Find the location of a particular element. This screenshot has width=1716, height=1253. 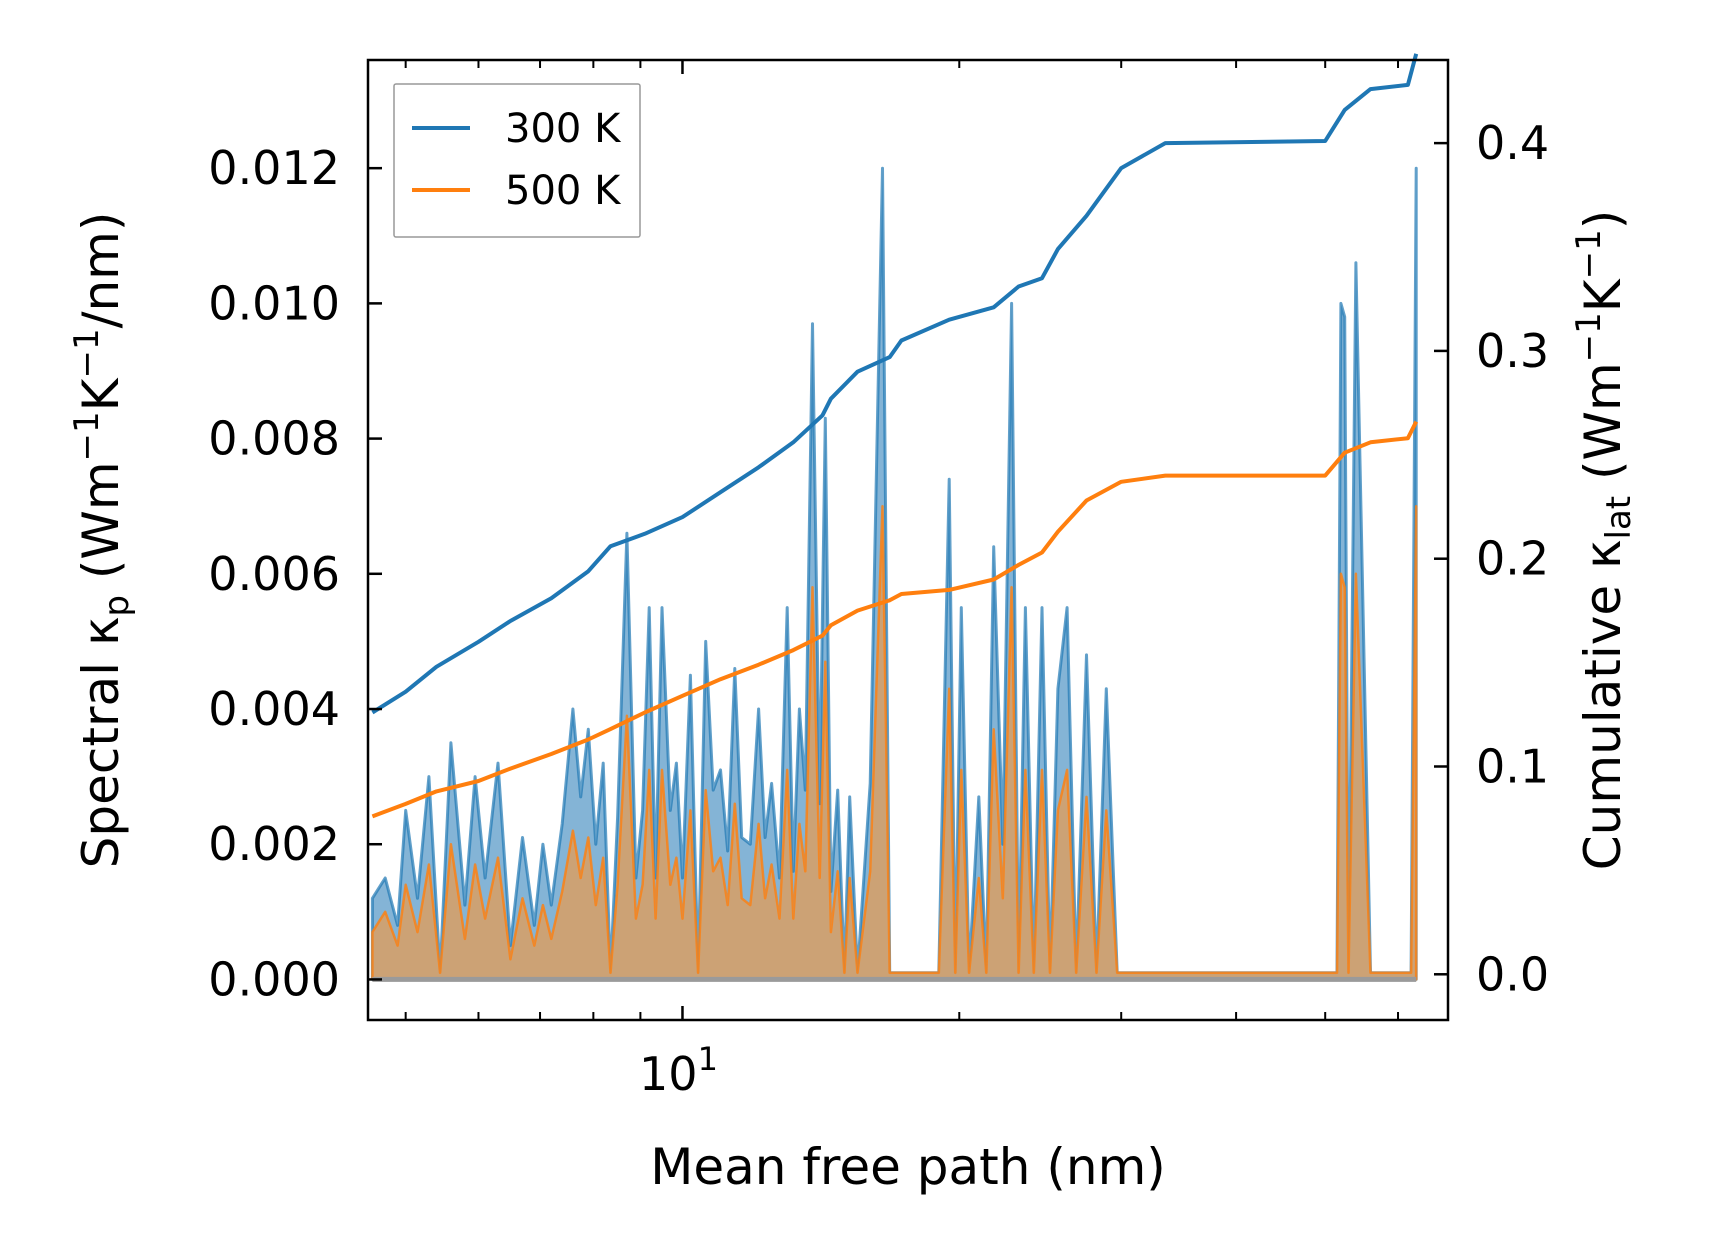

left-y-tick-label: 0.000 is located at coordinates (274, 979).